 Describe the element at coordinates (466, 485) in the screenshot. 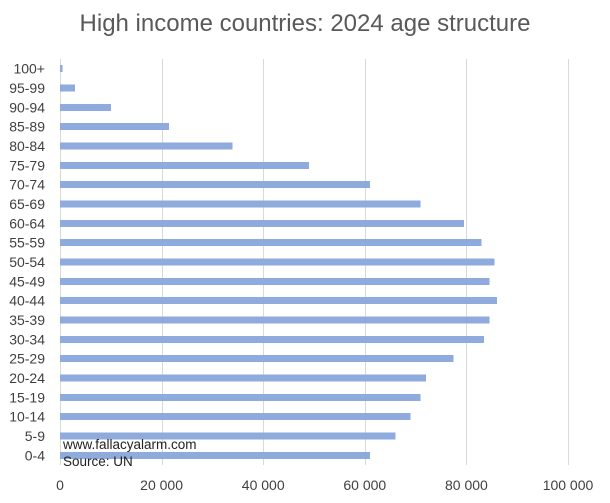

I see `x-tick-label: 80 000` at that location.